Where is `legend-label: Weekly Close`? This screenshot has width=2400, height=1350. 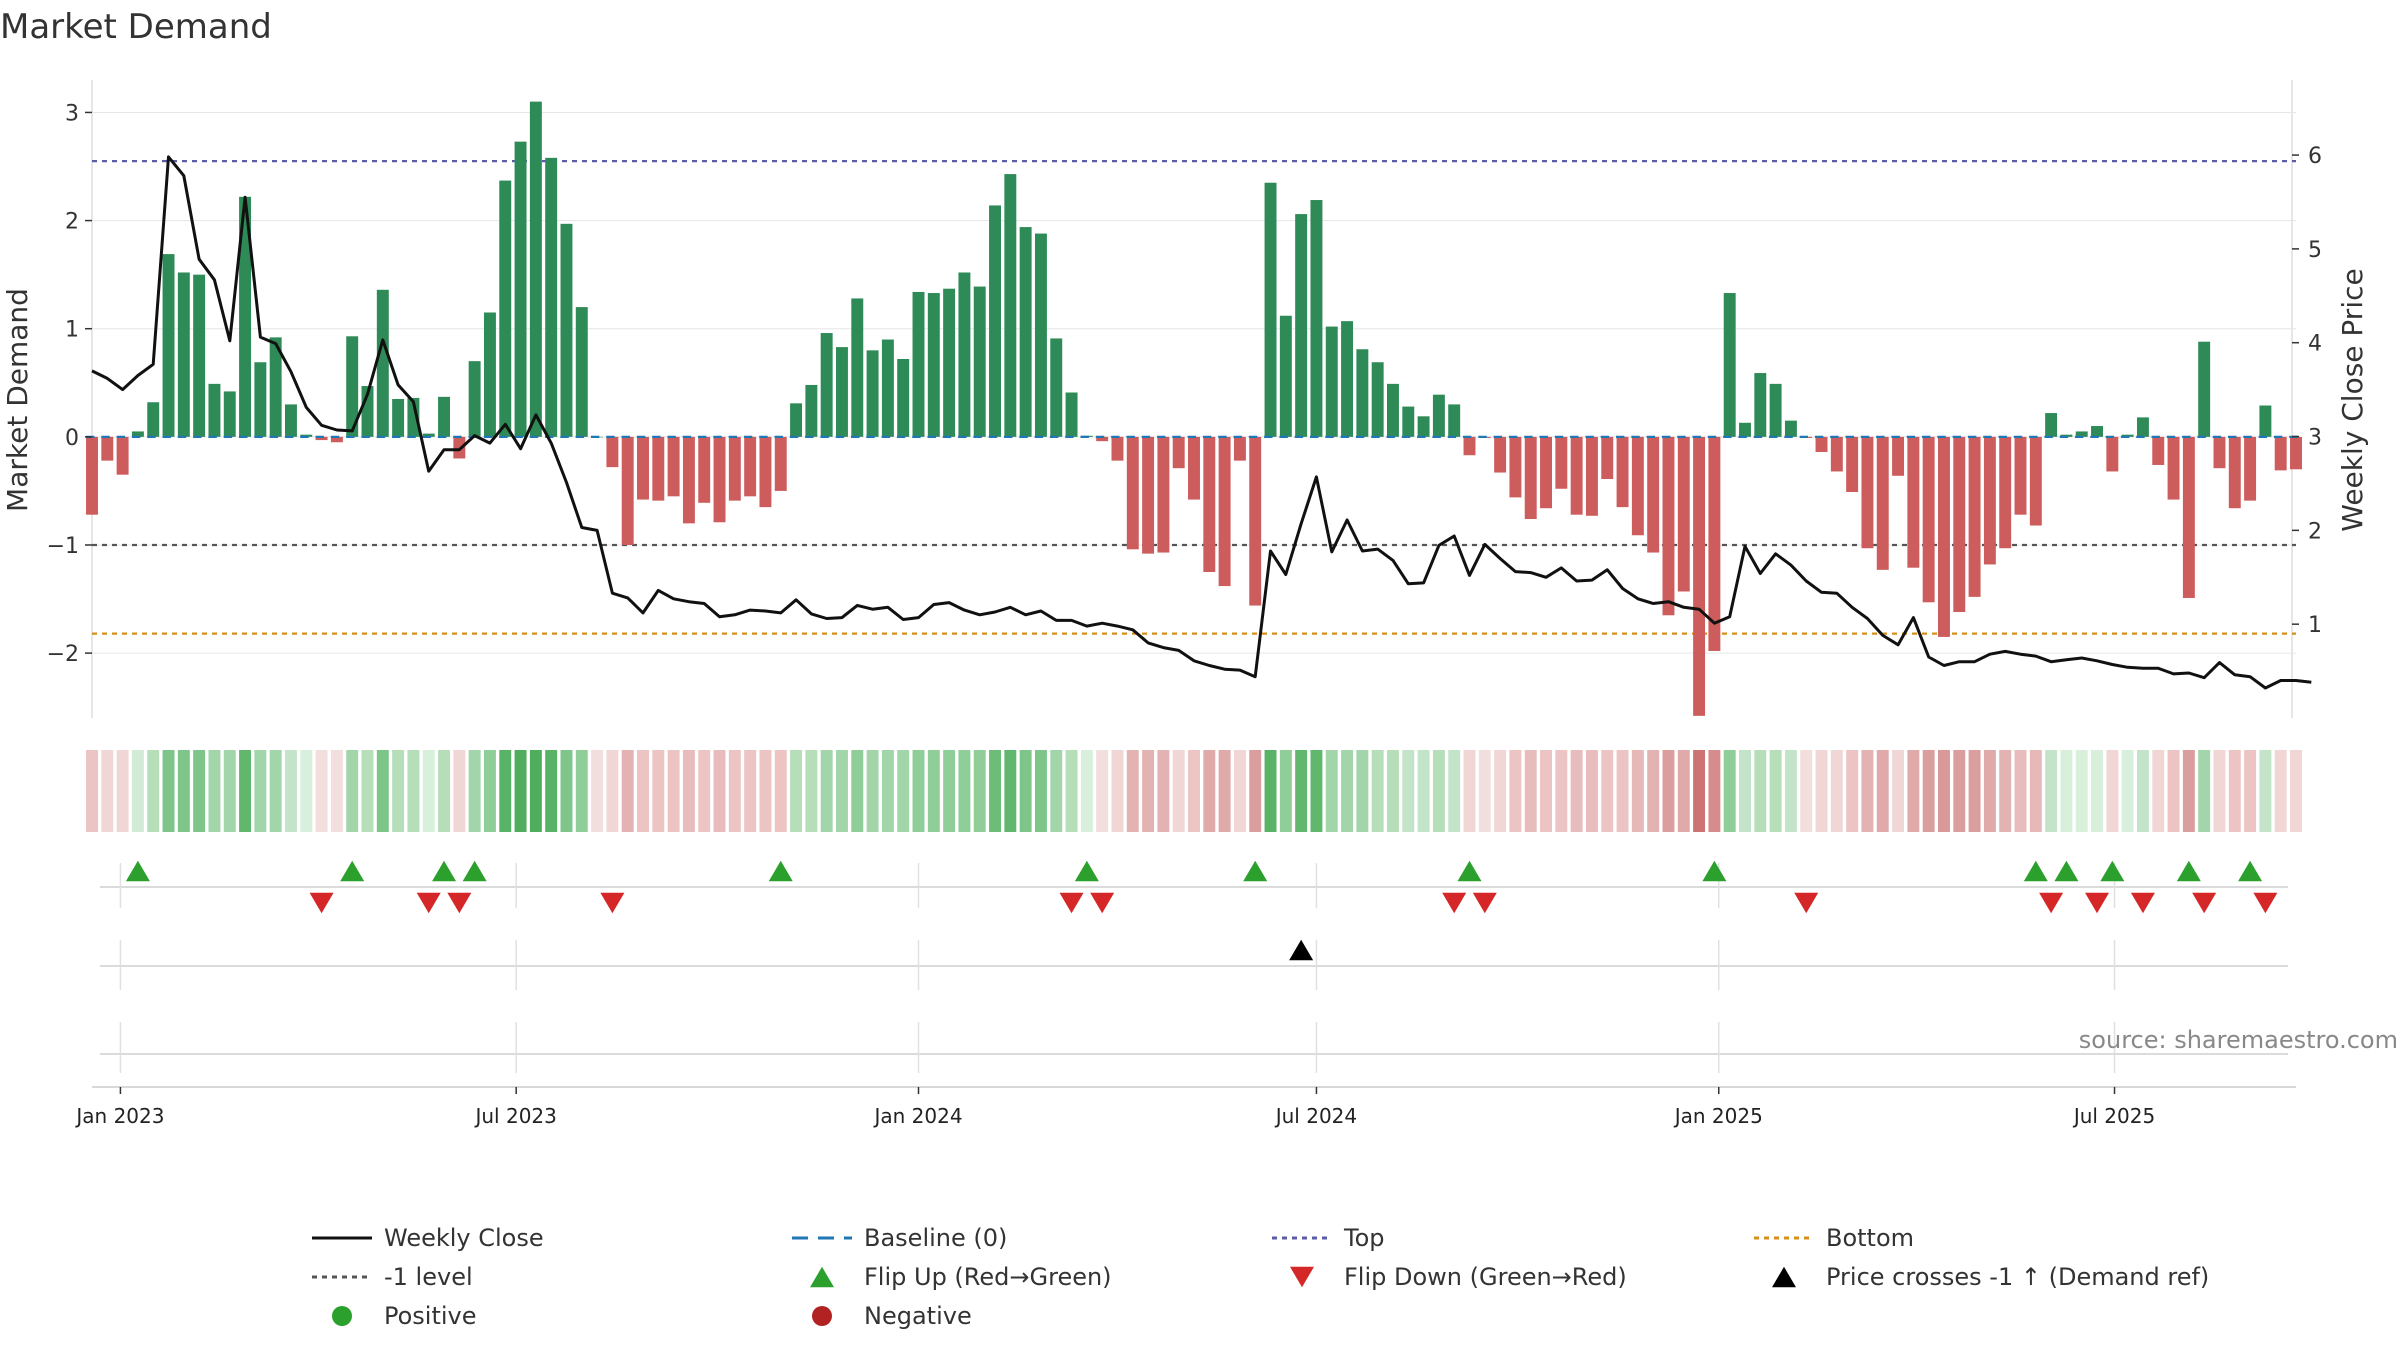
legend-label: Weekly Close is located at coordinates (464, 1238).